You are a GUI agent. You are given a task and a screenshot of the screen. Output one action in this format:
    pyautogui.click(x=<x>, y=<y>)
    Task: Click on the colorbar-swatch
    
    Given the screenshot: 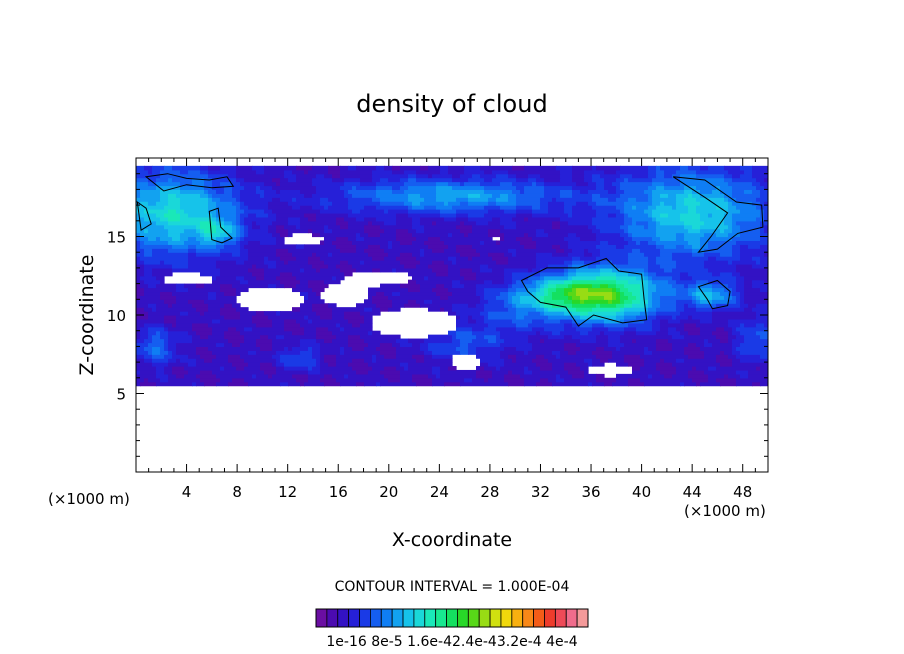 What is the action you would take?
    pyautogui.click(x=463, y=618)
    